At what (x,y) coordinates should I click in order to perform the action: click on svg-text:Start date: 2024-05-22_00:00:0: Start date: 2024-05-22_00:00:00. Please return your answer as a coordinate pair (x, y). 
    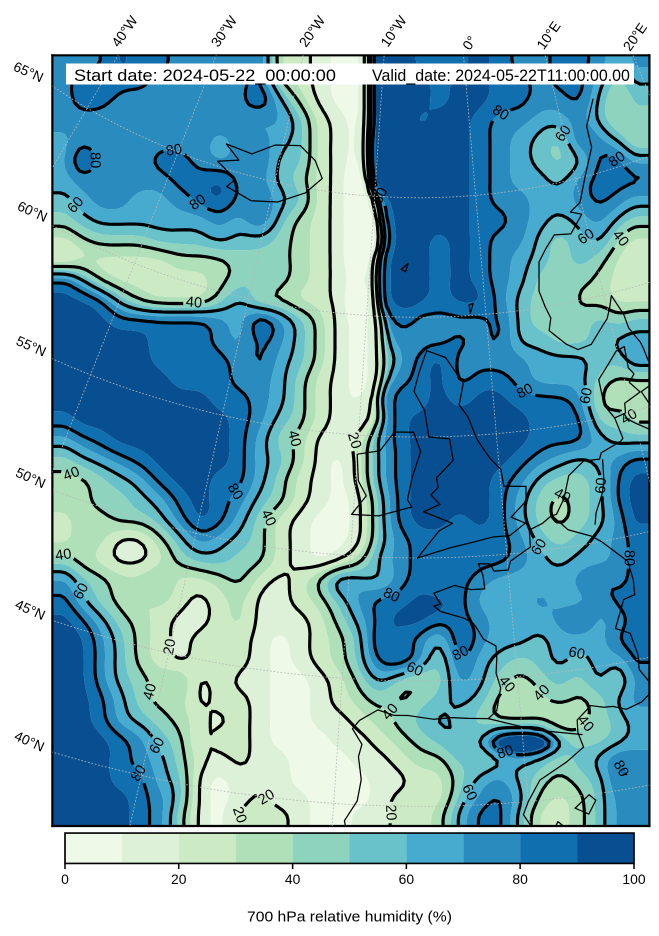
    Looking at the image, I should click on (205, 75).